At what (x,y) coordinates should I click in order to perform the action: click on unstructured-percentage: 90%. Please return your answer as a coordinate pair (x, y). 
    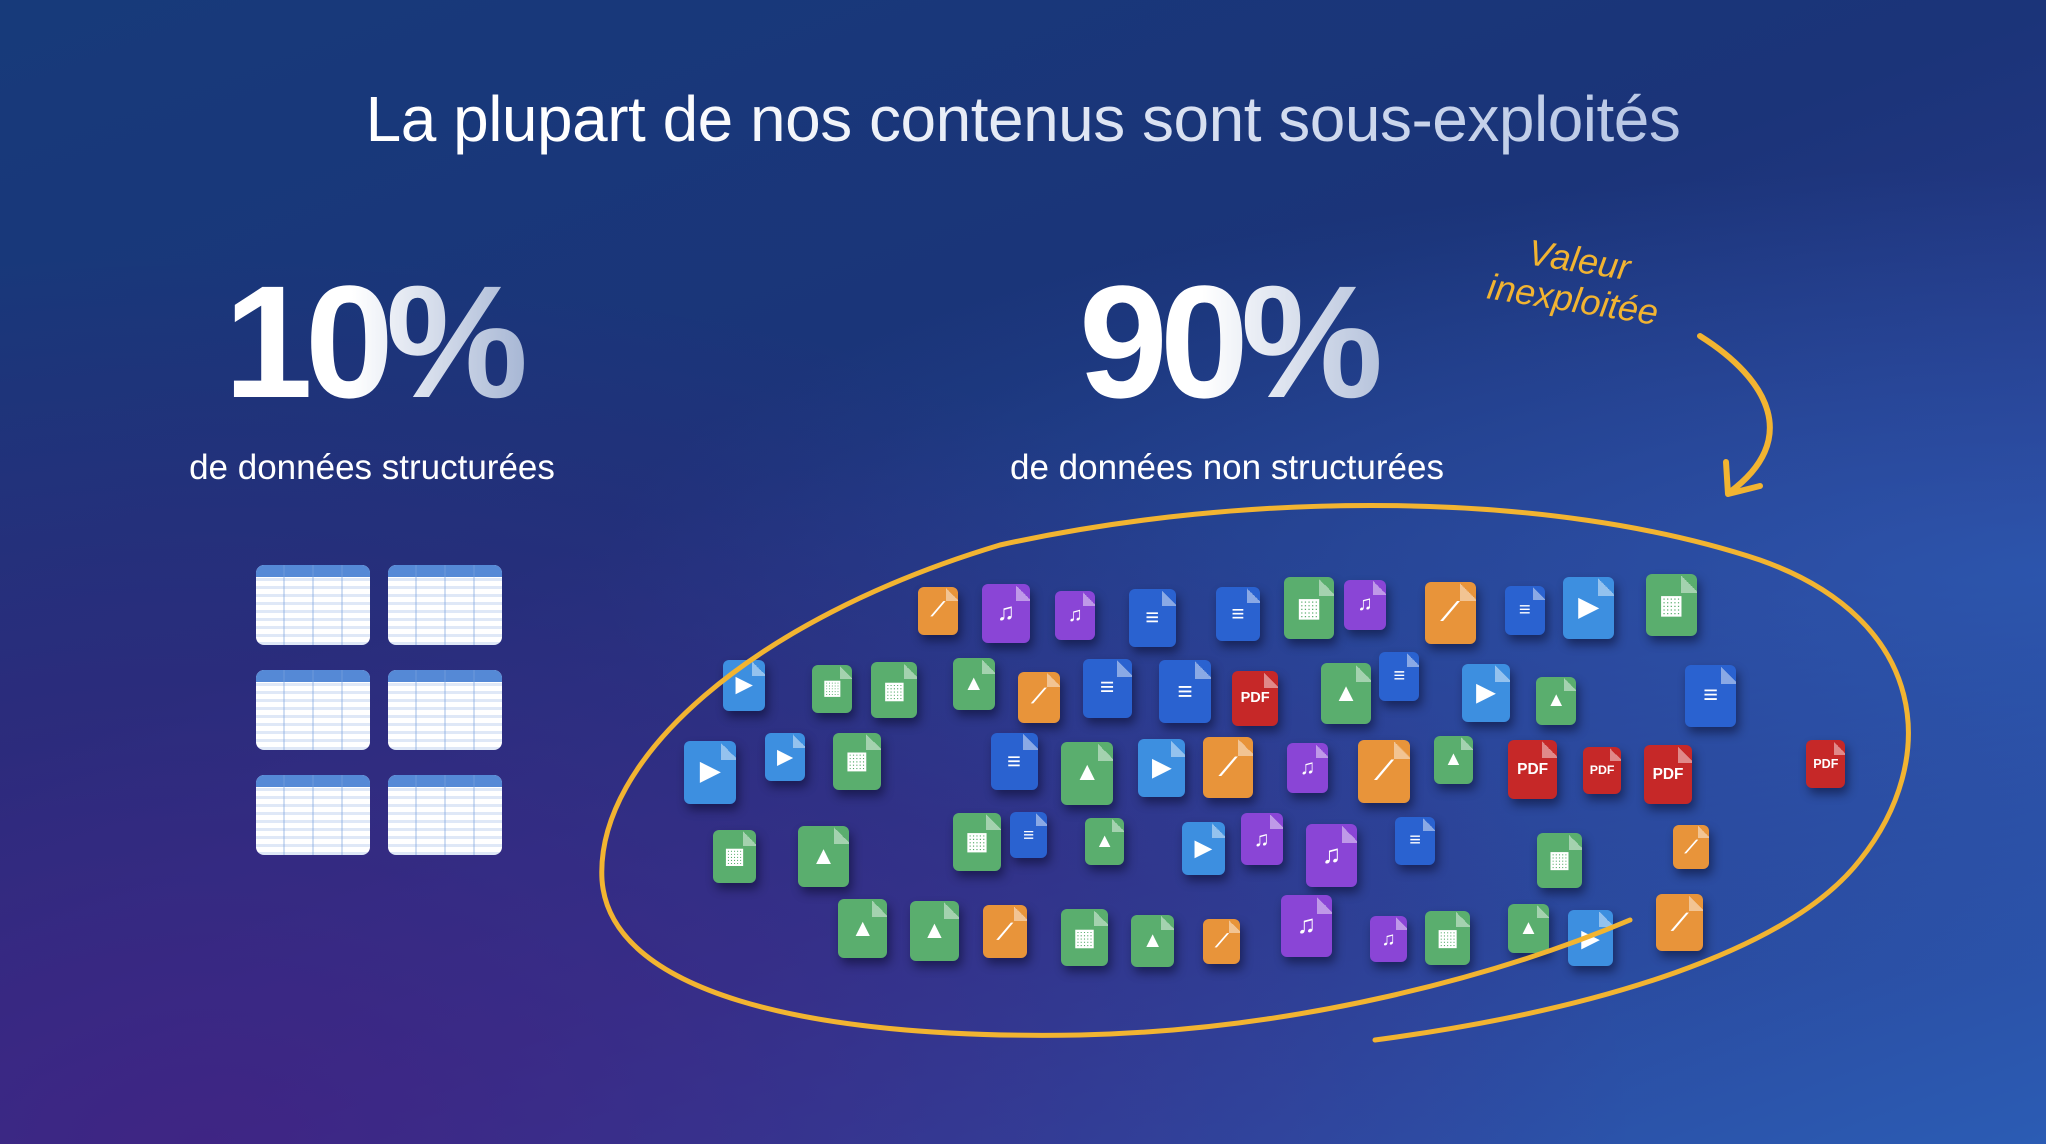
    Looking at the image, I should click on (1227, 342).